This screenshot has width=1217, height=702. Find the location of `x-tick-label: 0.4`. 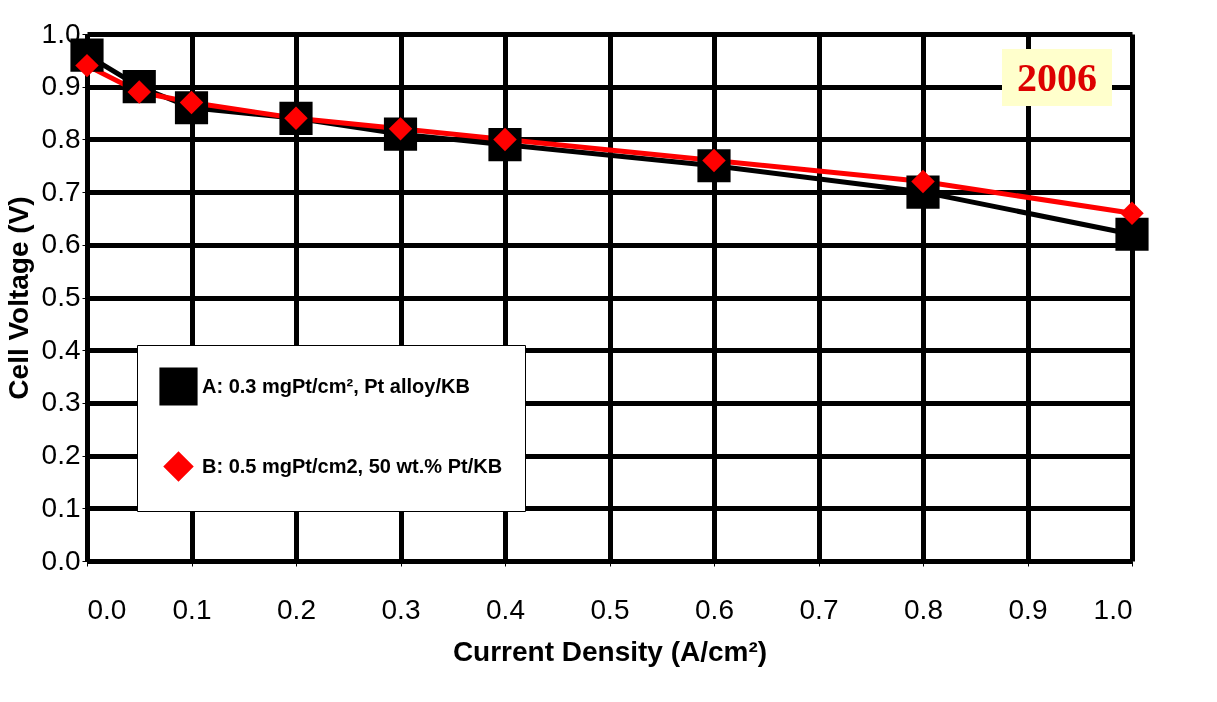

x-tick-label: 0.4 is located at coordinates (505, 609).